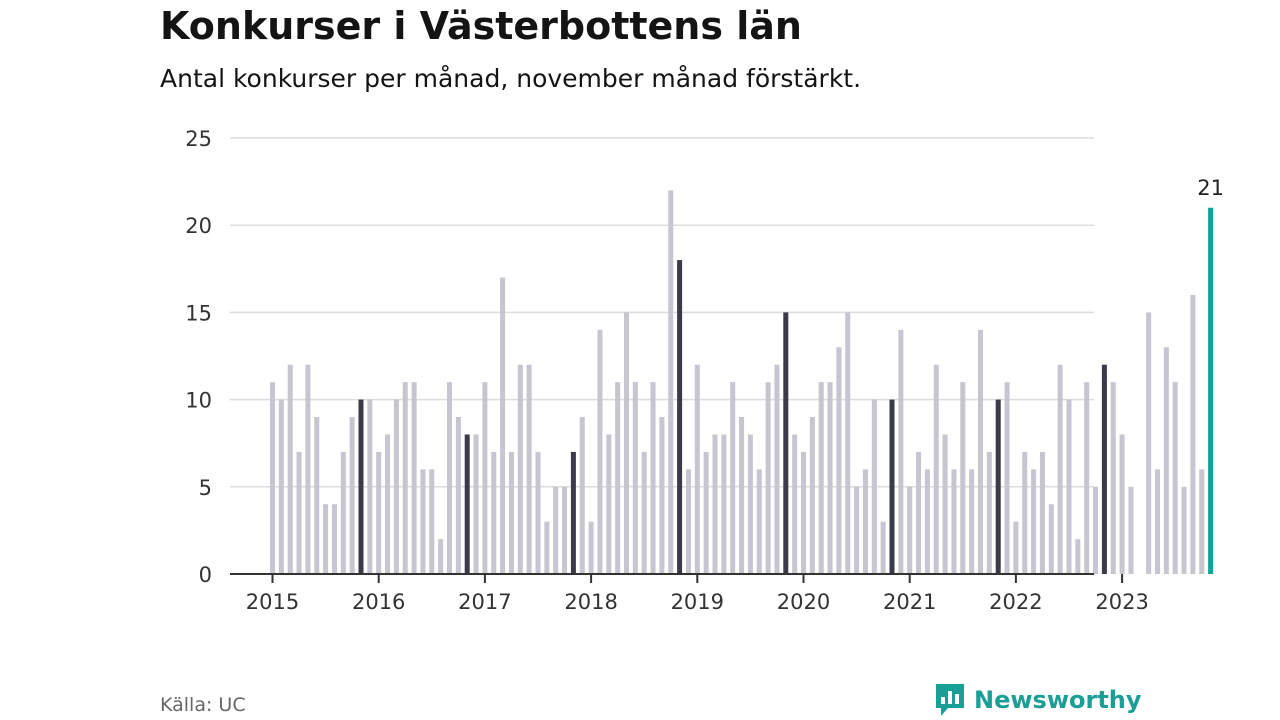  What do you see at coordinates (1210, 188) in the screenshot?
I see `bar-annotation-label: 21` at bounding box center [1210, 188].